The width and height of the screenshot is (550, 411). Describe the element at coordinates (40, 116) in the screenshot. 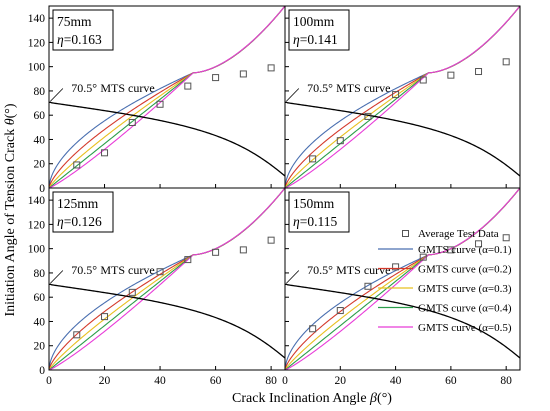

I see `y-tick-label: 60` at that location.